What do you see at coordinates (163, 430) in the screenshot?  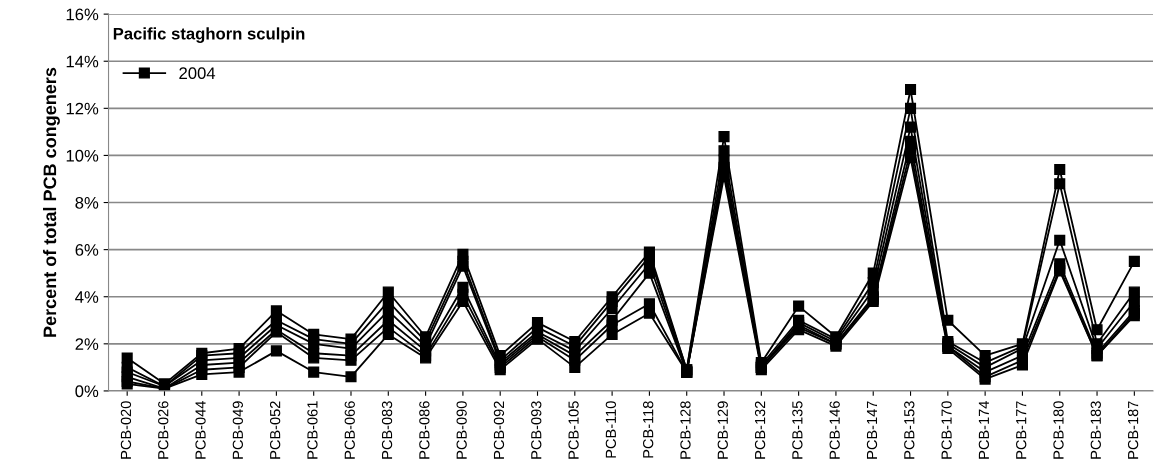 I see `x-tick-label: PCB-026` at bounding box center [163, 430].